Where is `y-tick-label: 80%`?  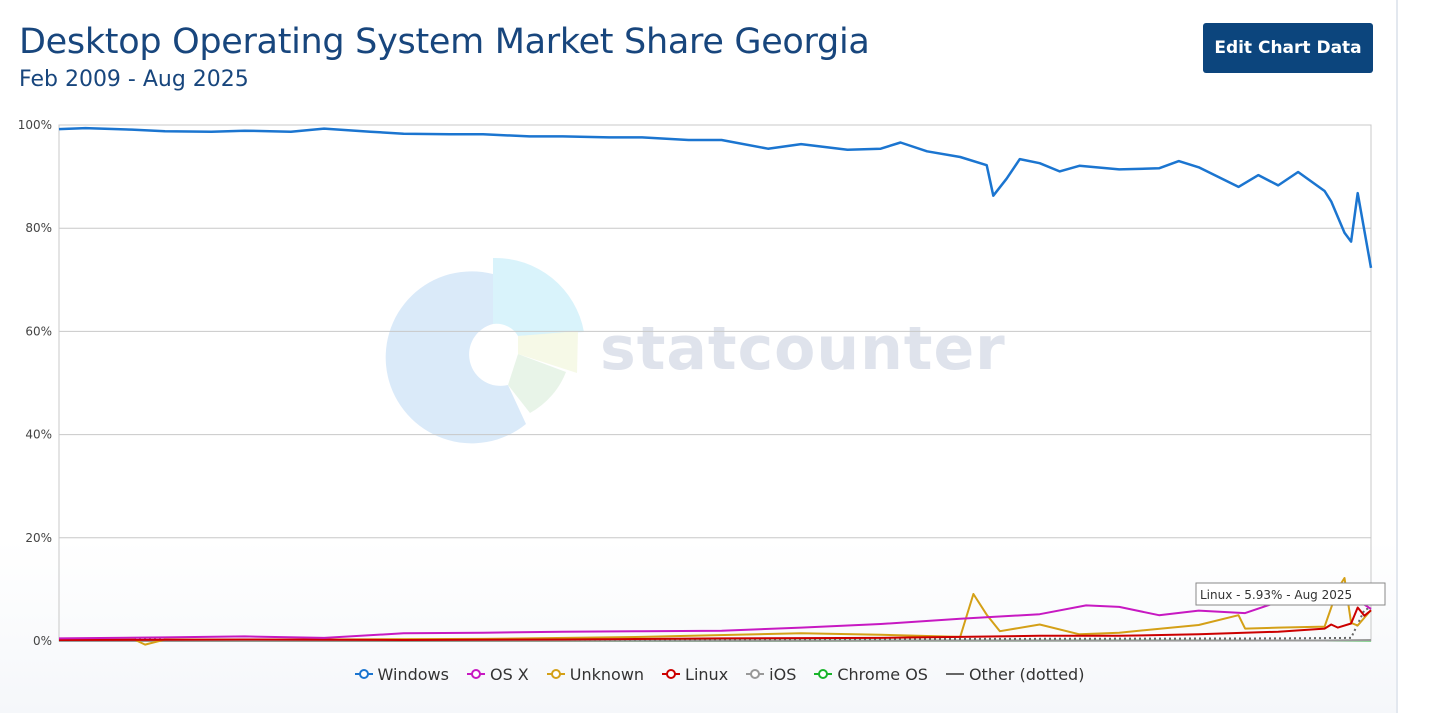
y-tick-label: 80% is located at coordinates (38, 228).